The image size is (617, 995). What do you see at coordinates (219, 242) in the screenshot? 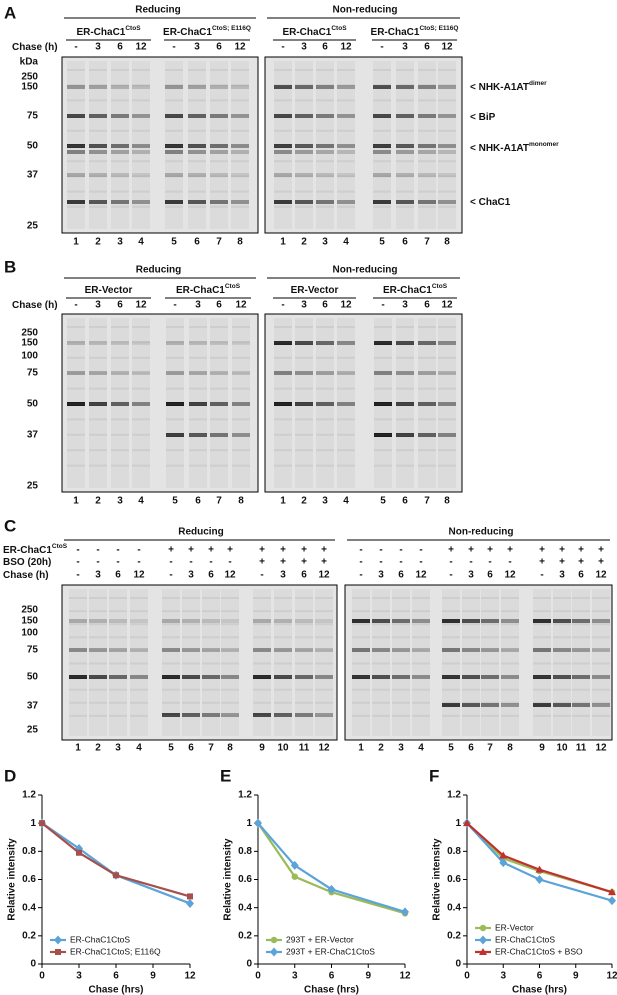
I see `lane-number: 7` at bounding box center [219, 242].